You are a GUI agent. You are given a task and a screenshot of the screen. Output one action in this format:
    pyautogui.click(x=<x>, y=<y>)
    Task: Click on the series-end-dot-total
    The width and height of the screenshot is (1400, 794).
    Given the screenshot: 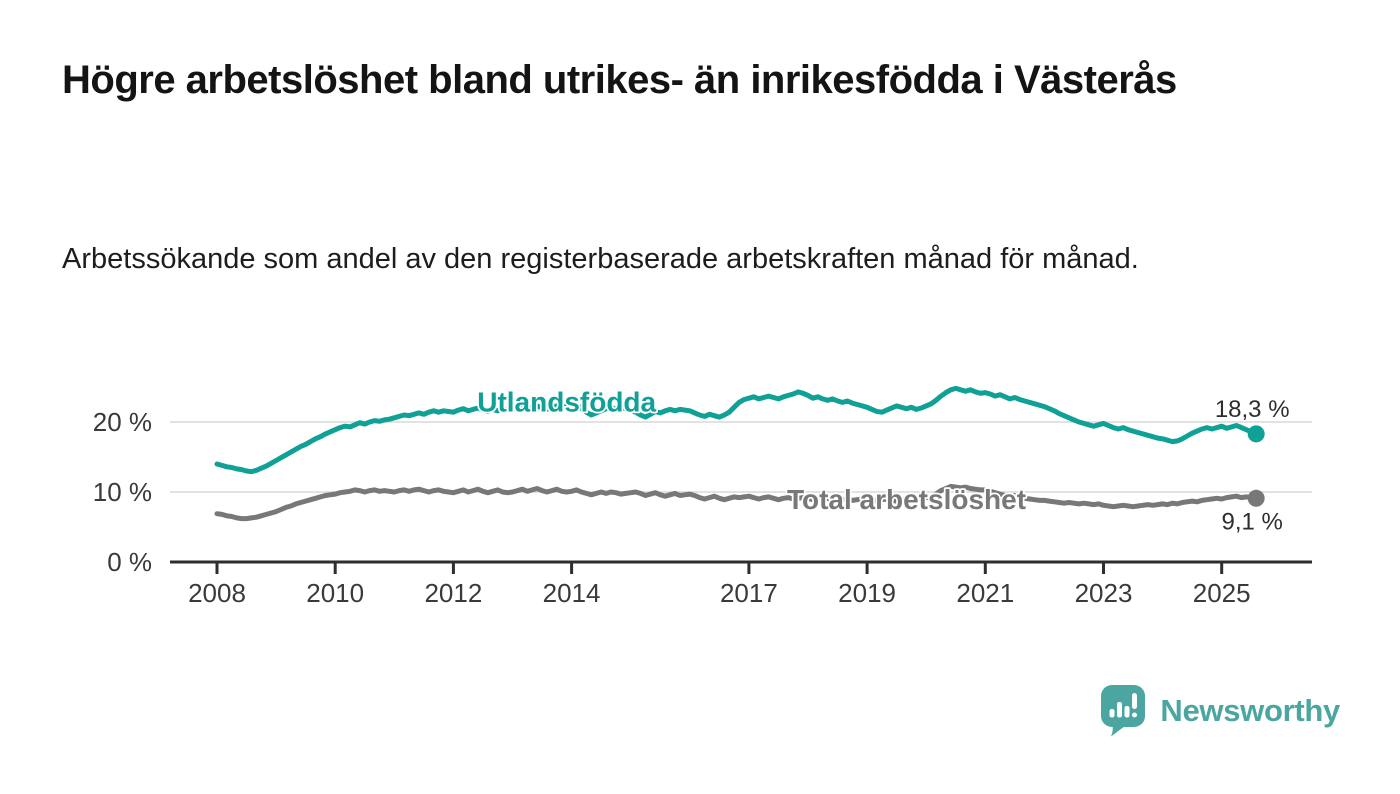 What is the action you would take?
    pyautogui.click(x=1256, y=498)
    